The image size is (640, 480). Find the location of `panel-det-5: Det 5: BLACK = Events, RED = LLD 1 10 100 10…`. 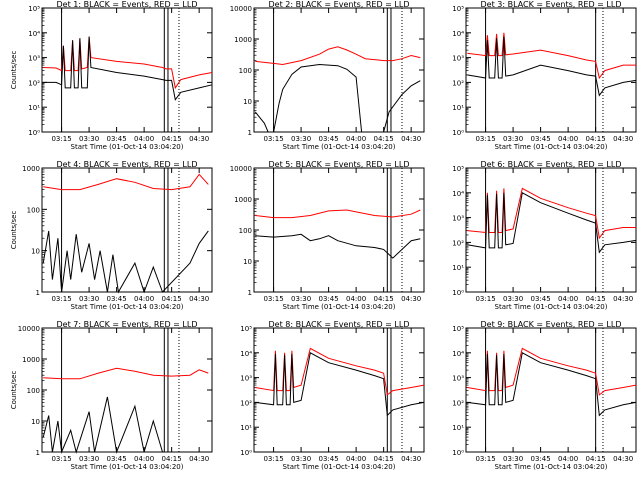

panel-det-5: Det 5: BLACK = Events, RED = LLD 1 10 100 10… is located at coordinates (327, 235).